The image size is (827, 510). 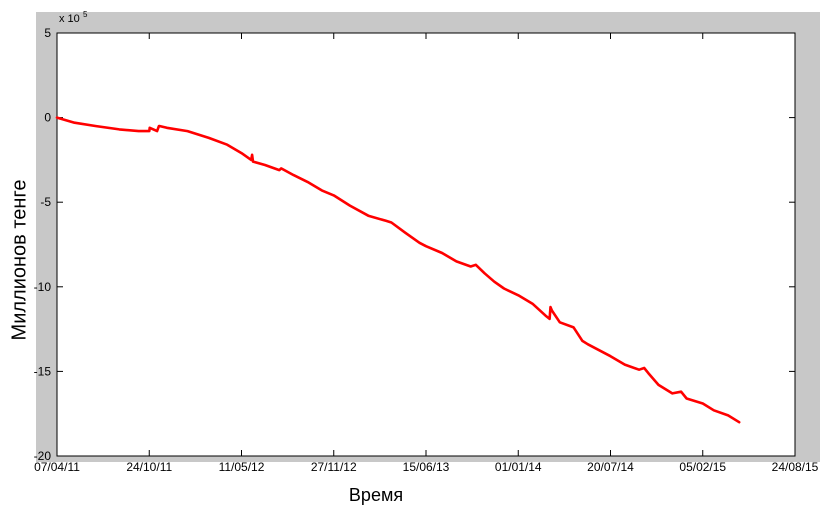 What do you see at coordinates (334, 467) in the screenshot?
I see `x-tick-label: 27/11/12` at bounding box center [334, 467].